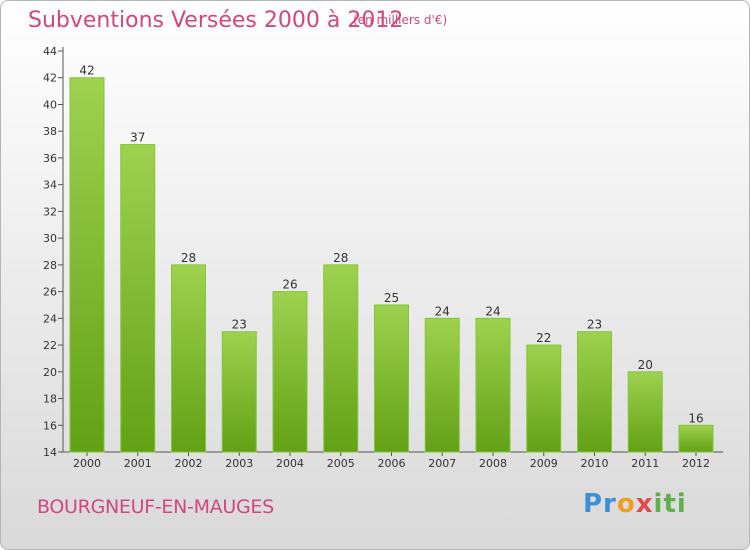 Image resolution: width=750 pixels, height=550 pixels. What do you see at coordinates (600, 504) in the screenshot?
I see `logo-part-1: Pr` at bounding box center [600, 504].